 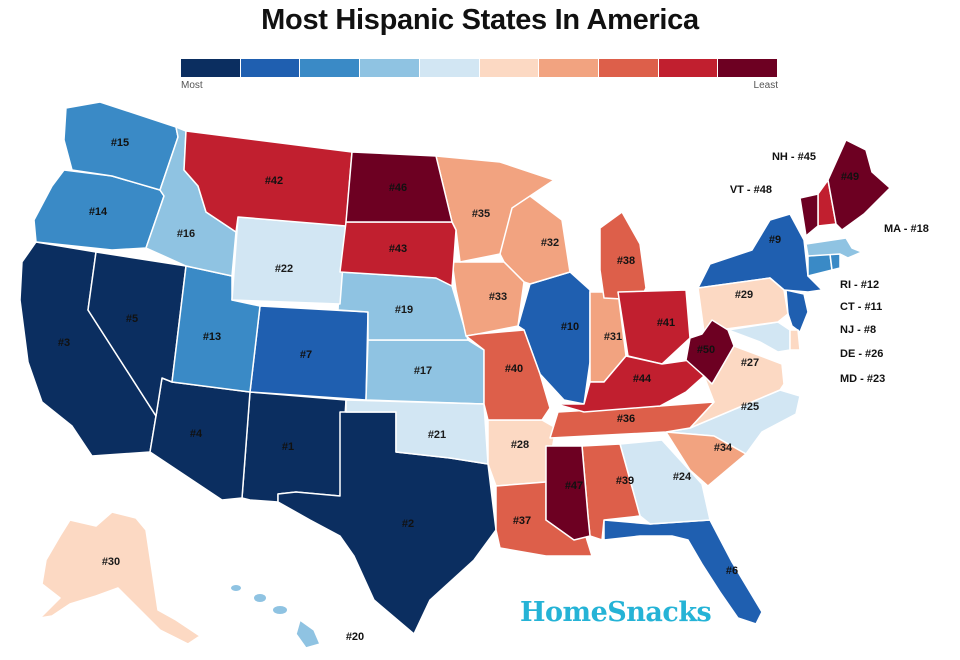 What do you see at coordinates (795, 340) in the screenshot?
I see `state-de` at bounding box center [795, 340].